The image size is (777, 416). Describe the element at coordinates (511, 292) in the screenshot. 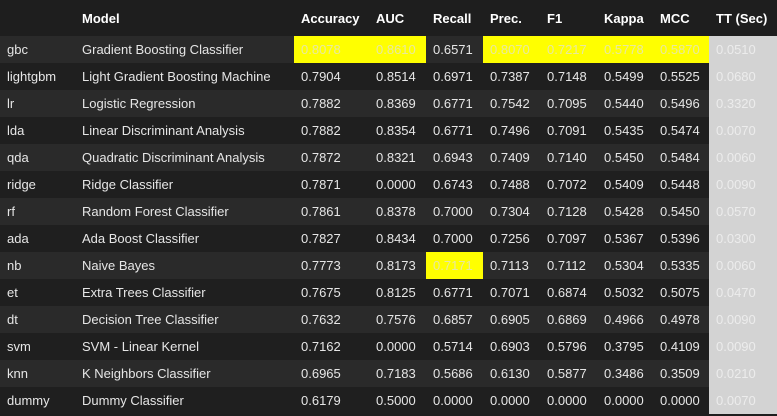

I see `cell-prec: 0.7071` at that location.